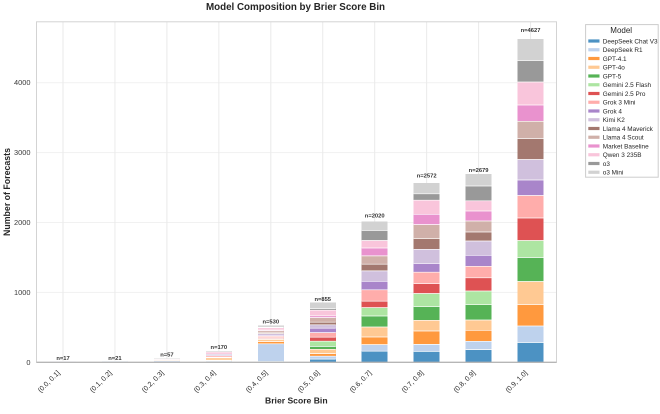  What do you see at coordinates (613, 173) in the screenshot?
I see `svg-text: o3 Mini` at bounding box center [613, 173].